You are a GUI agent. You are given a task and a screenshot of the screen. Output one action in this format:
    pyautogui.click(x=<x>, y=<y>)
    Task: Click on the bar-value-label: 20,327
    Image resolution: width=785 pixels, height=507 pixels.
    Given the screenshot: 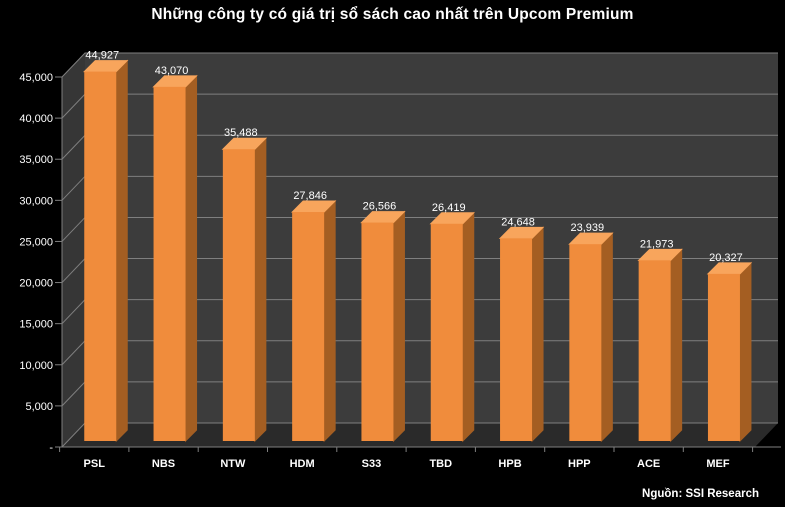 What is the action you would take?
    pyautogui.click(x=726, y=258)
    